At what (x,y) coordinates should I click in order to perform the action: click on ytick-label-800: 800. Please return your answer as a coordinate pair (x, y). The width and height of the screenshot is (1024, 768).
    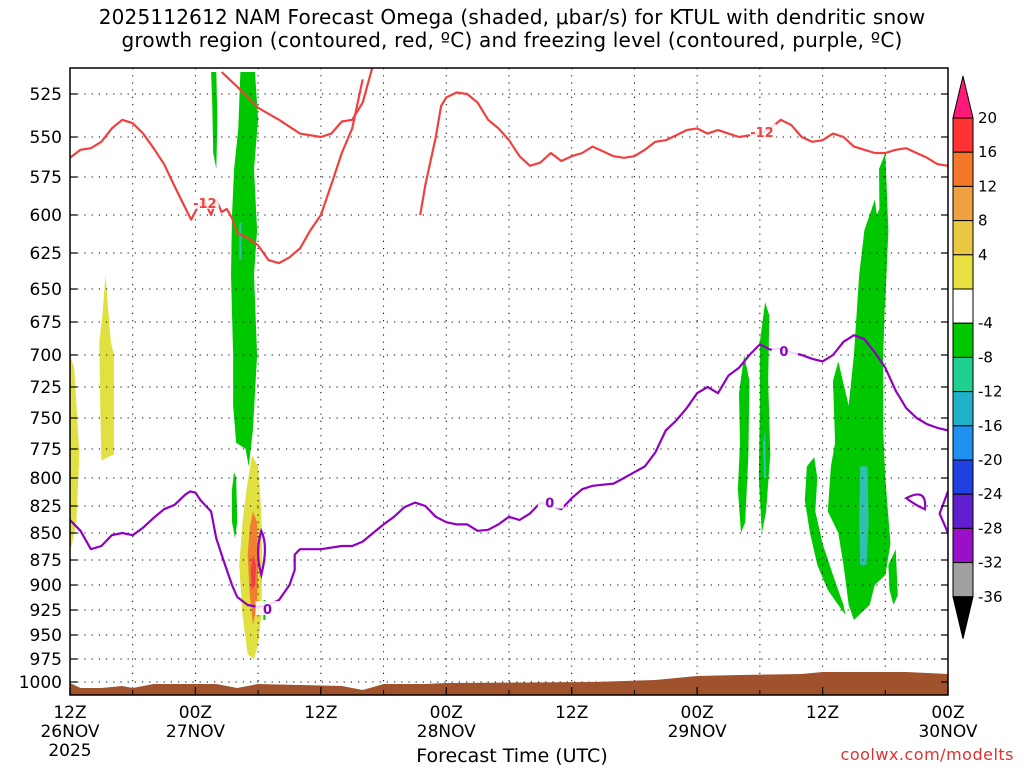
    Looking at the image, I should click on (46, 479).